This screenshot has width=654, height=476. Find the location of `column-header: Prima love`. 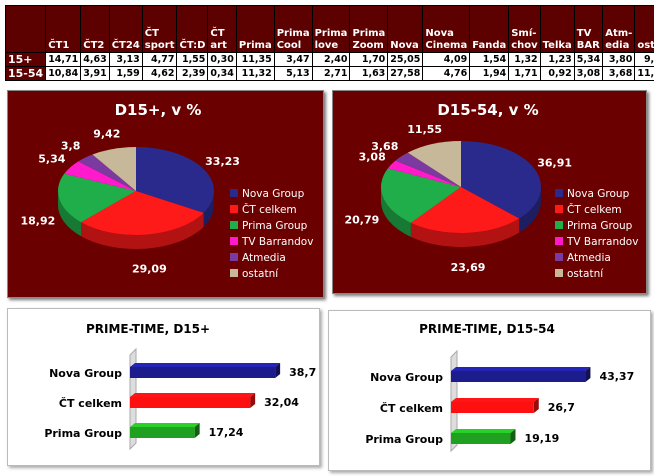

column-header: Prima love is located at coordinates (331, 29).